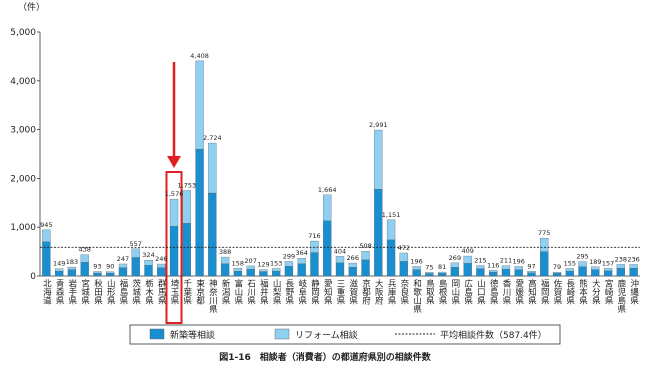  What do you see at coordinates (212, 296) in the screenshot?
I see `x-tick-label: 神奈川県` at bounding box center [212, 296].